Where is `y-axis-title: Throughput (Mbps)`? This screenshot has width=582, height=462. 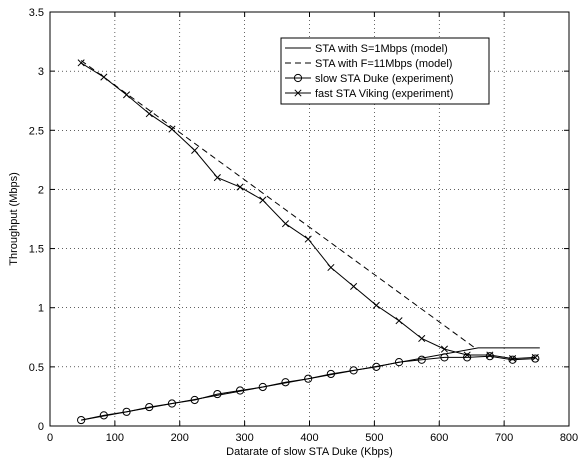 y-axis-title: Throughput (Mbps) is located at coordinates (14, 219).